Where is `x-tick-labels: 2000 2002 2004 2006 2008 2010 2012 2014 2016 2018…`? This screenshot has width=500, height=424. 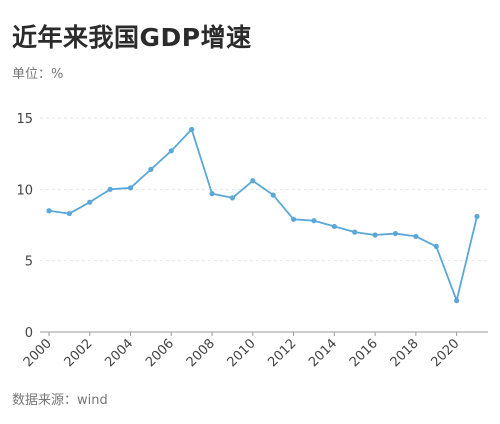
x-tick-labels: 2000 2002 2004 2006 2008 2010 2012 2014 2016 2018… is located at coordinates (242, 353).